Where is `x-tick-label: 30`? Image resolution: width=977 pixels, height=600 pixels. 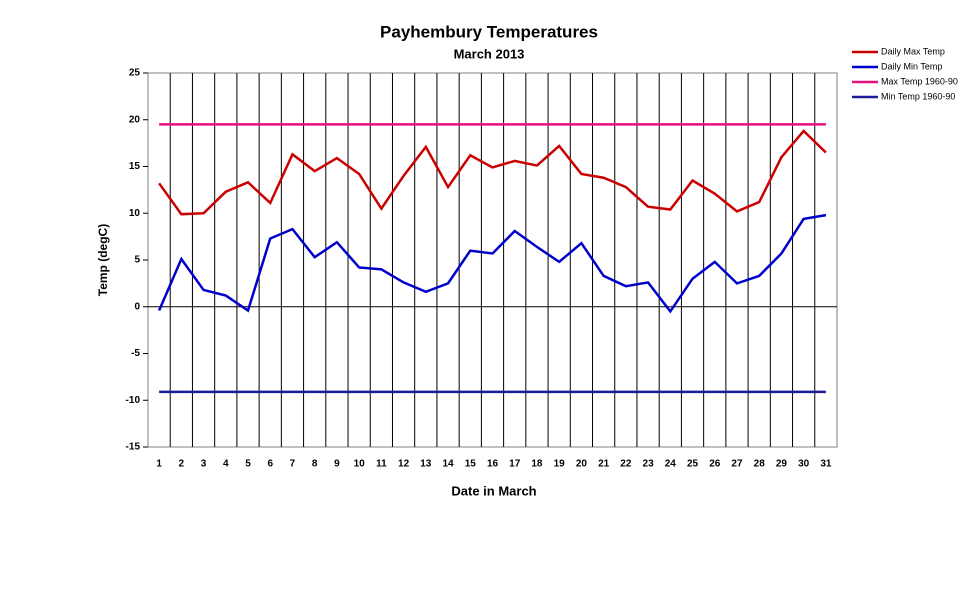 x-tick-label: 30 is located at coordinates (804, 464).